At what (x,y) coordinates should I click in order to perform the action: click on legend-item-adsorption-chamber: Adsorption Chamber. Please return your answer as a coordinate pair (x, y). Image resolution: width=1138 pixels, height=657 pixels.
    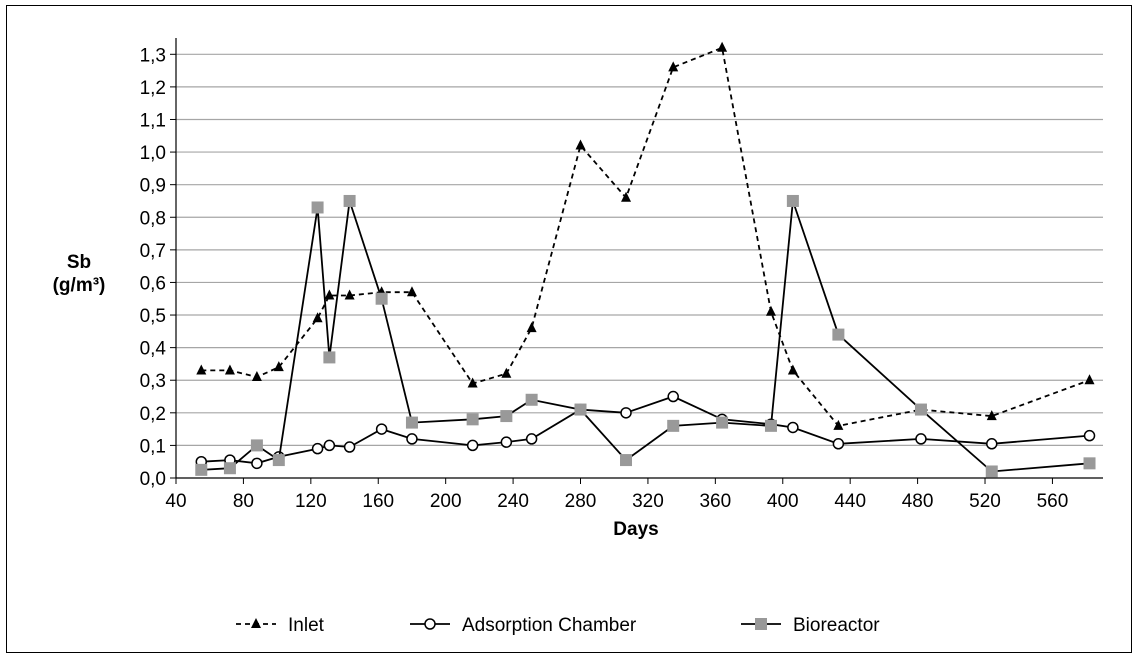
    Looking at the image, I should click on (523, 625).